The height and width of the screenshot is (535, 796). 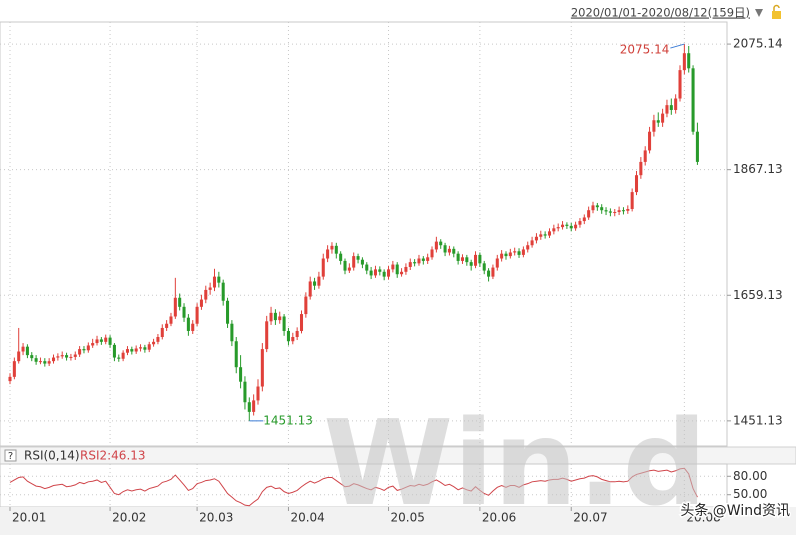 I want to click on y-tick-label: 50.00, so click(x=750, y=494).